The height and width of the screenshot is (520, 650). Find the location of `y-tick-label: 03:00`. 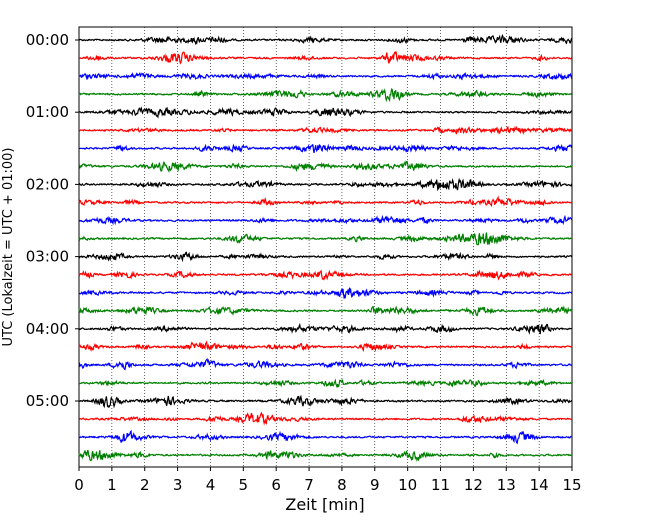

y-tick-label: 03:00 is located at coordinates (47, 257).